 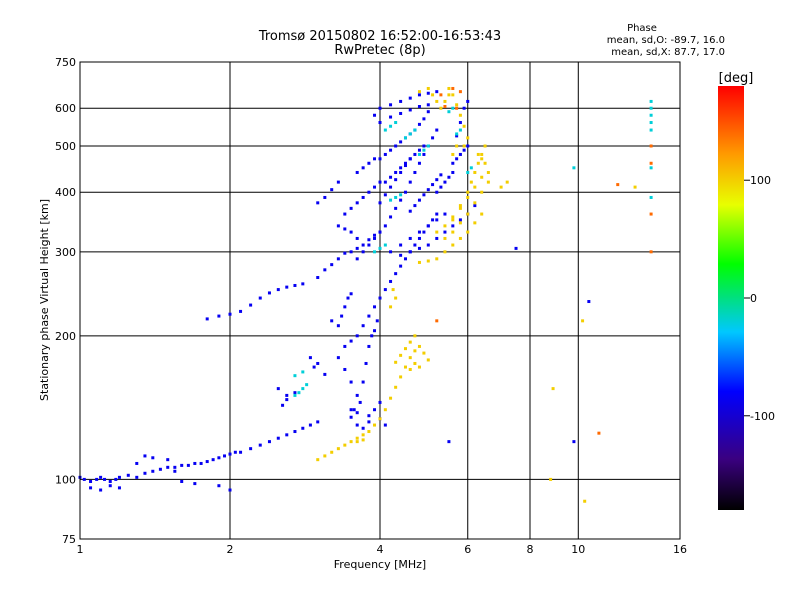 What do you see at coordinates (65, 62) in the screenshot?
I see `y-tick-label: 750` at bounding box center [65, 62].